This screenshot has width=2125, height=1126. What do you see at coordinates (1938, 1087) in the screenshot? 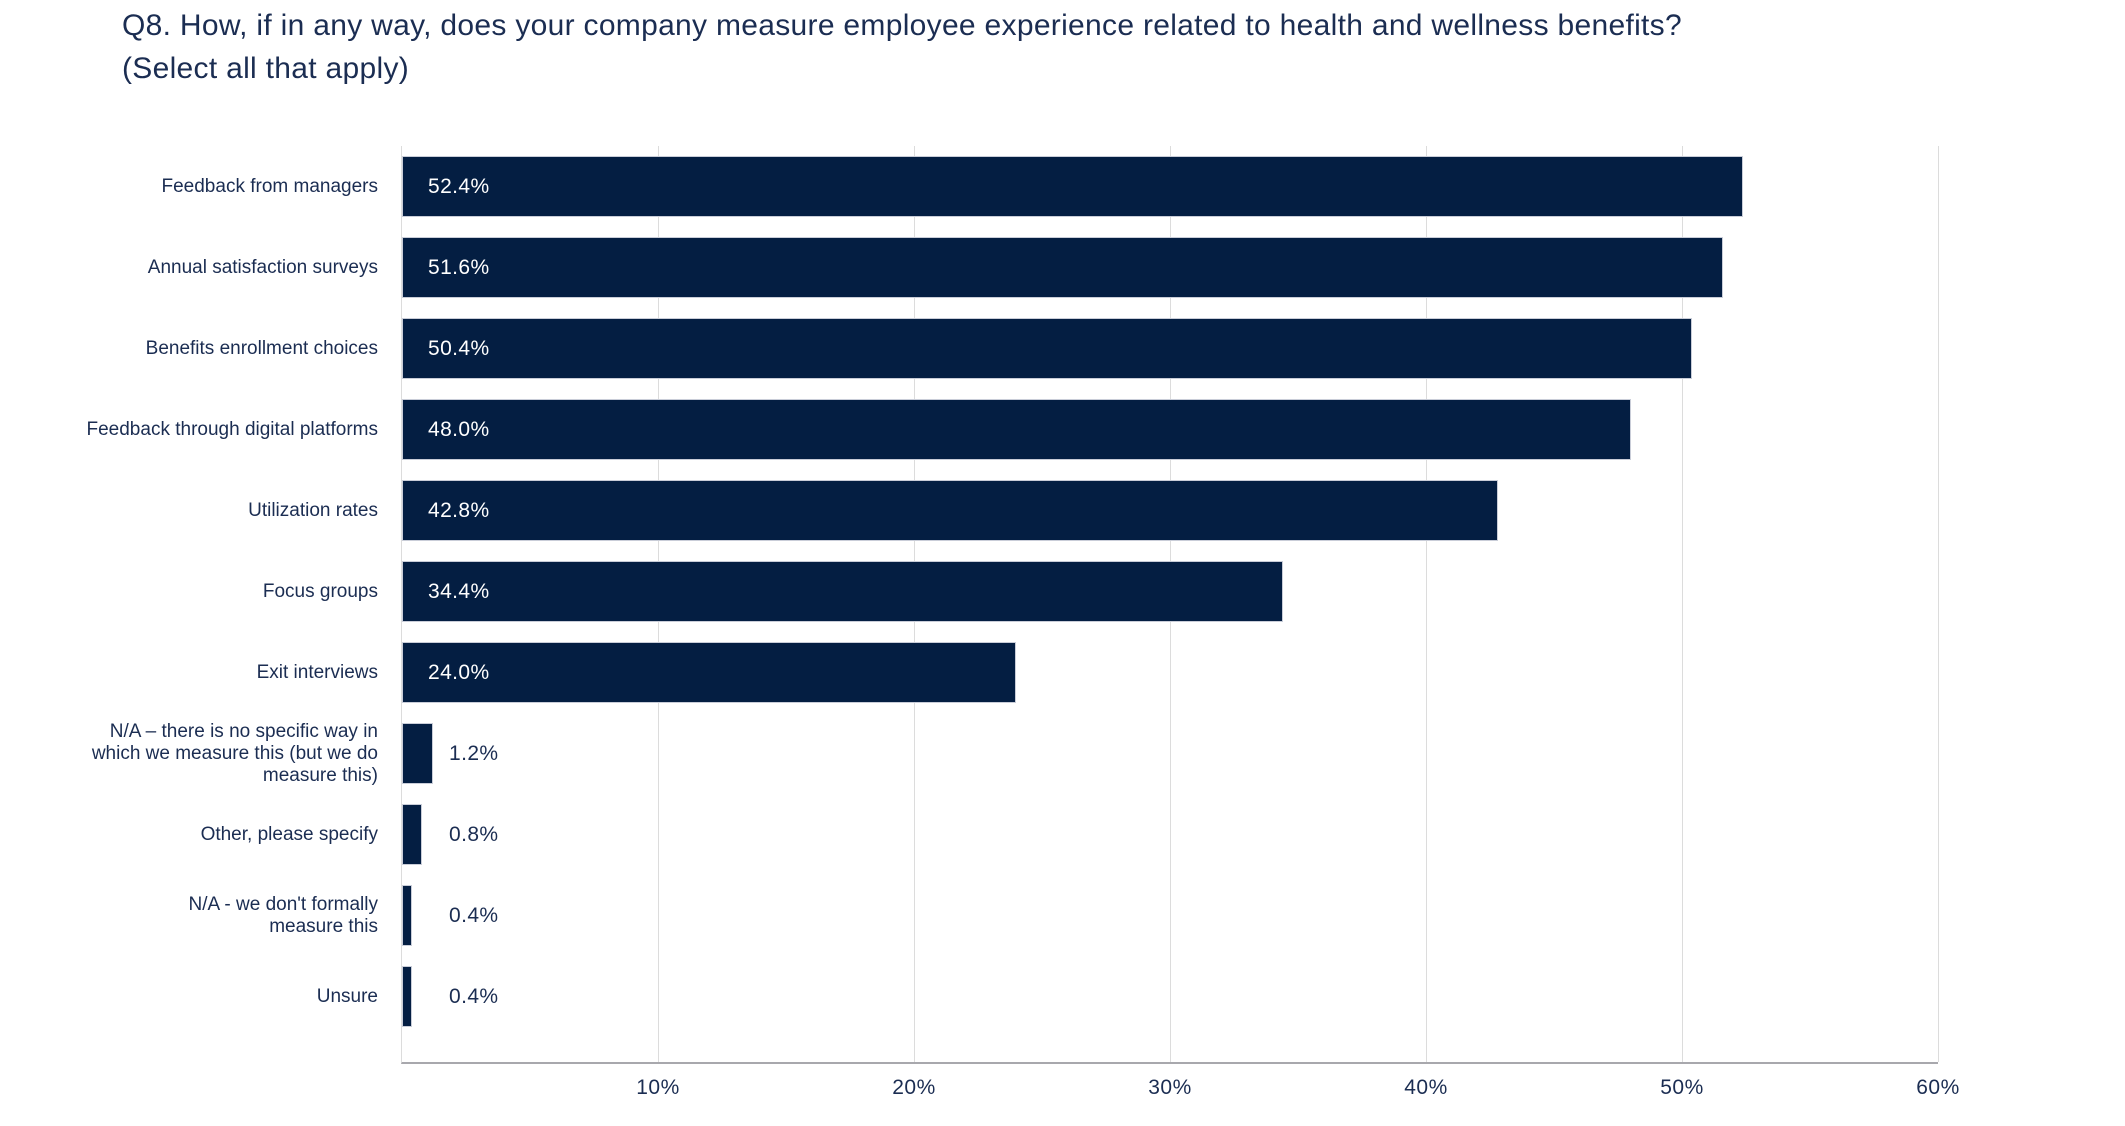
I see `x-axis-tick-label: 60%` at bounding box center [1938, 1087].